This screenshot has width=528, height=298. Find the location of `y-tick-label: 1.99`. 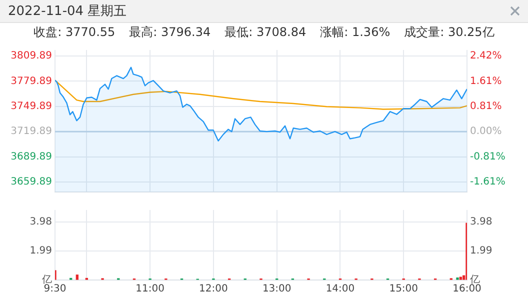

y-tick-label: 1.99 is located at coordinates (41, 251).